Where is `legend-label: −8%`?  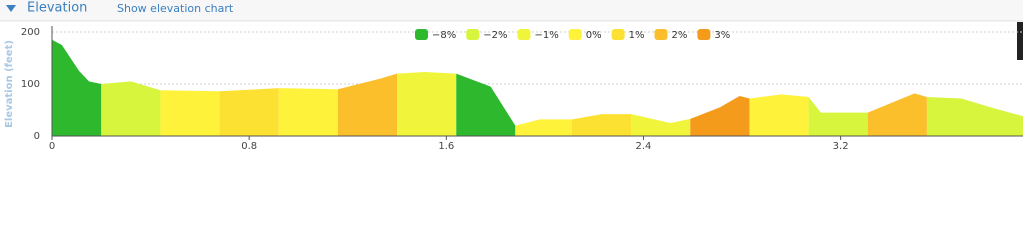
legend-label: −8% is located at coordinates (444, 35).